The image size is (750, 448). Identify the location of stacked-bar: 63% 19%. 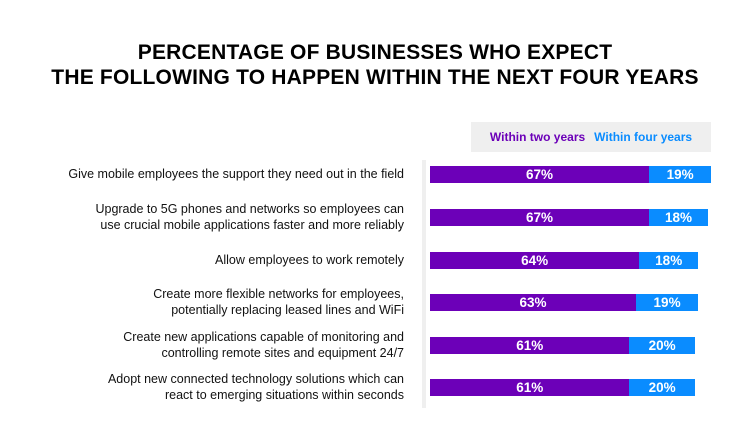
(564, 302).